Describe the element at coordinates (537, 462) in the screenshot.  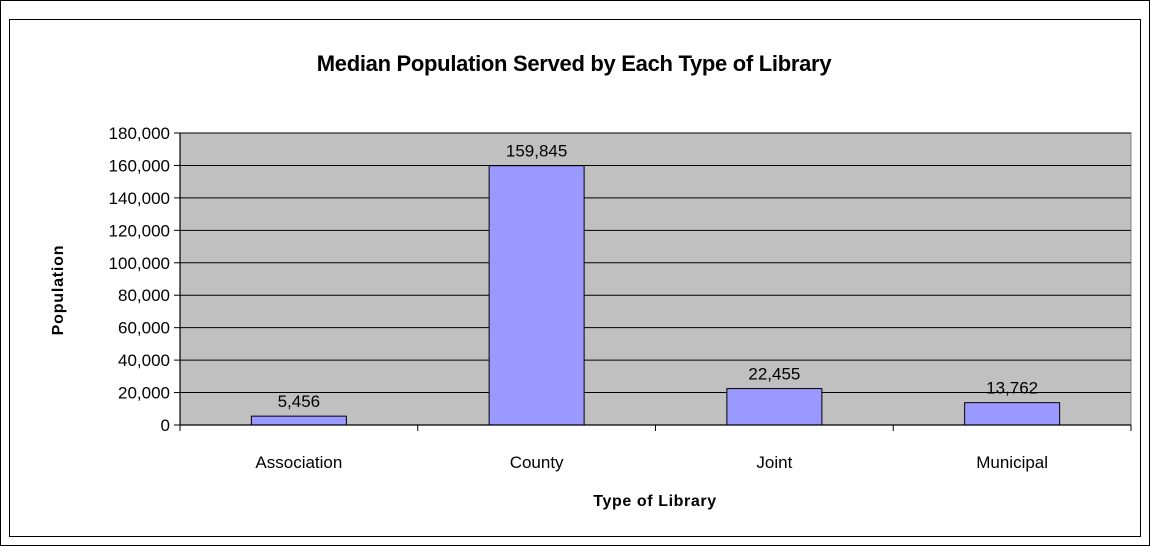
I see `x-tick-label: County` at that location.